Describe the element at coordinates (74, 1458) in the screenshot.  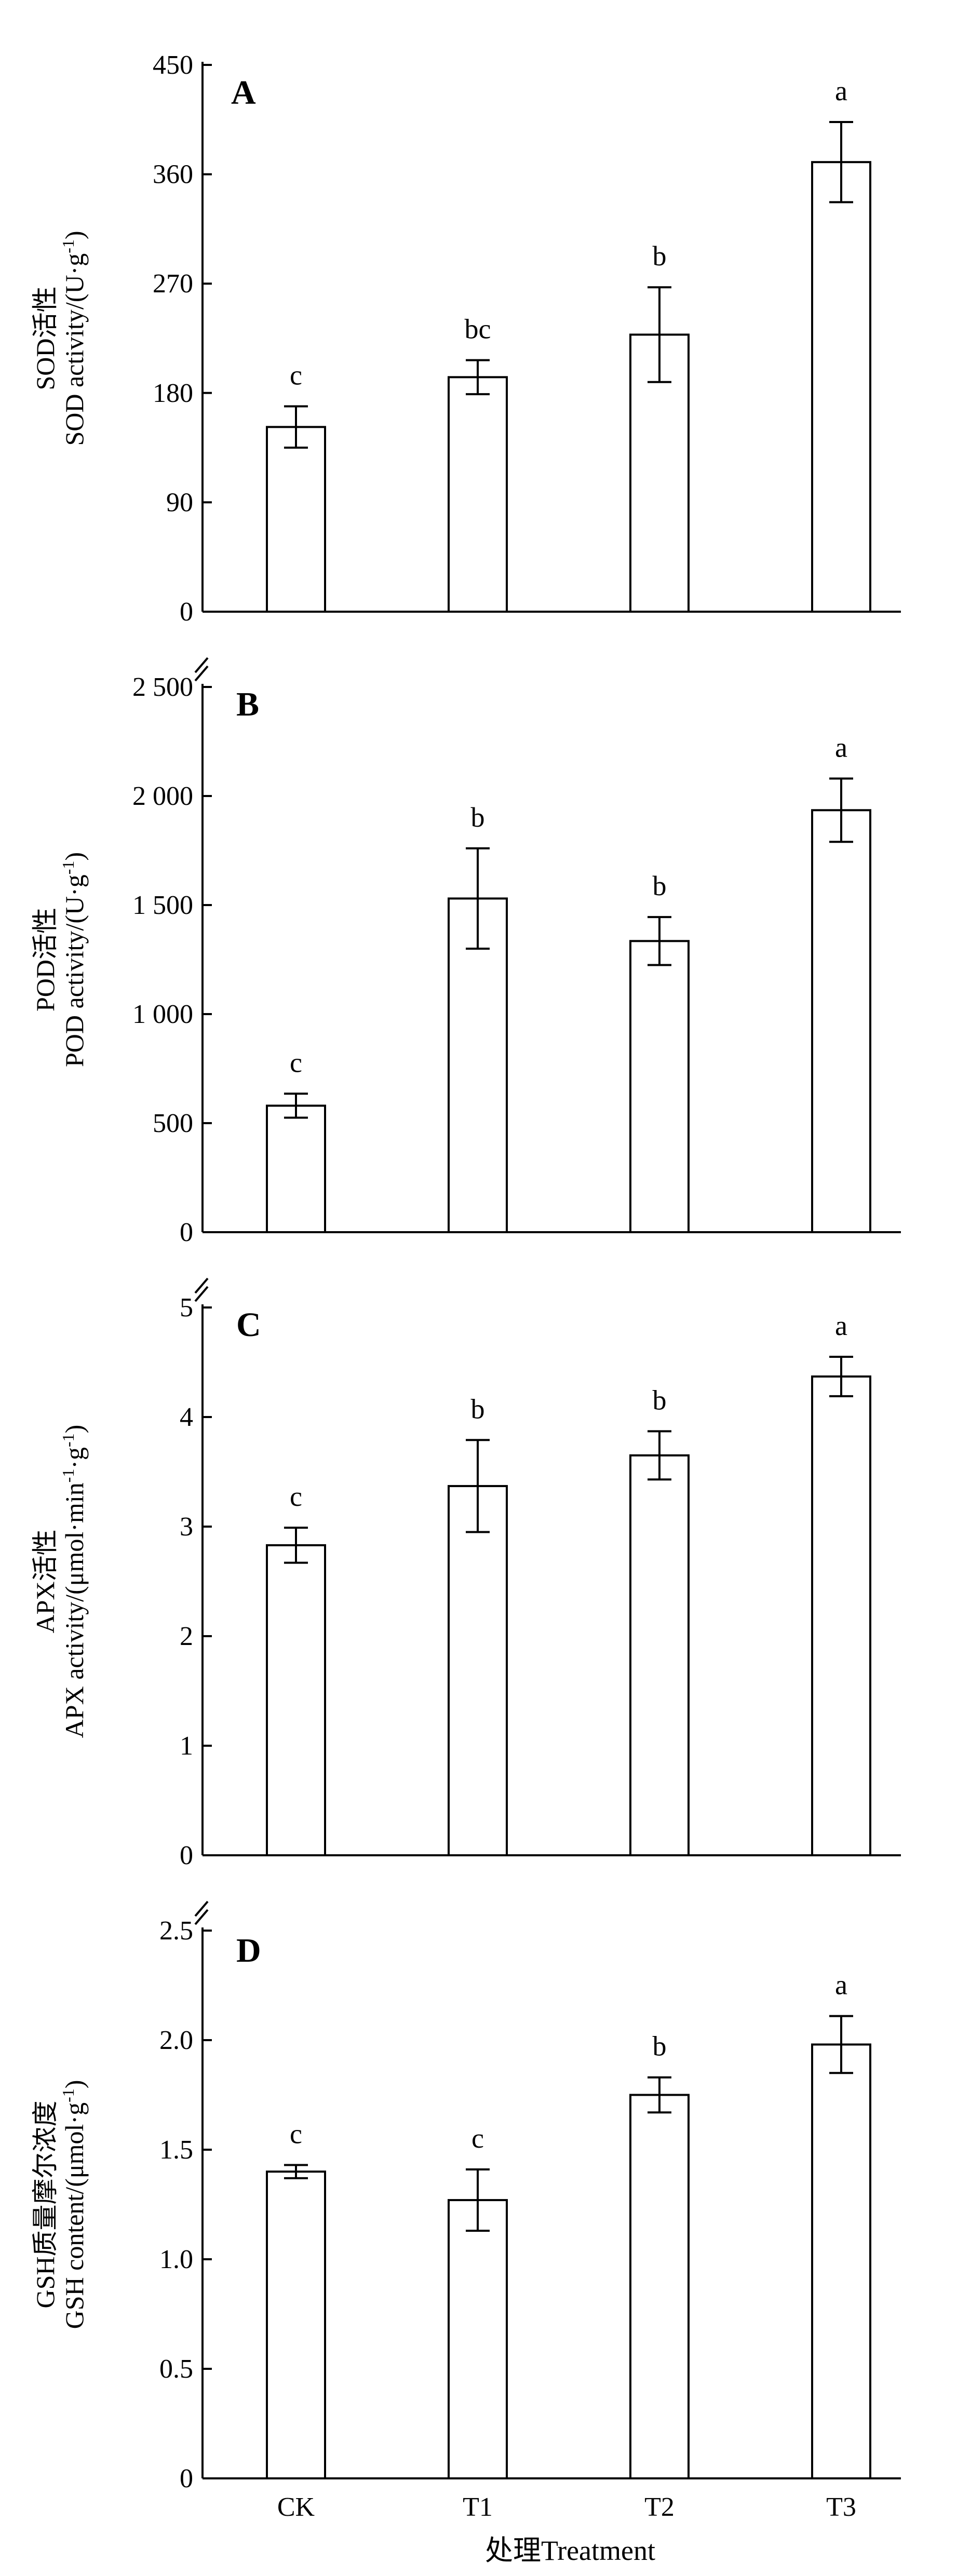
I see `y-axis-label-en-text: ·g` at that location.